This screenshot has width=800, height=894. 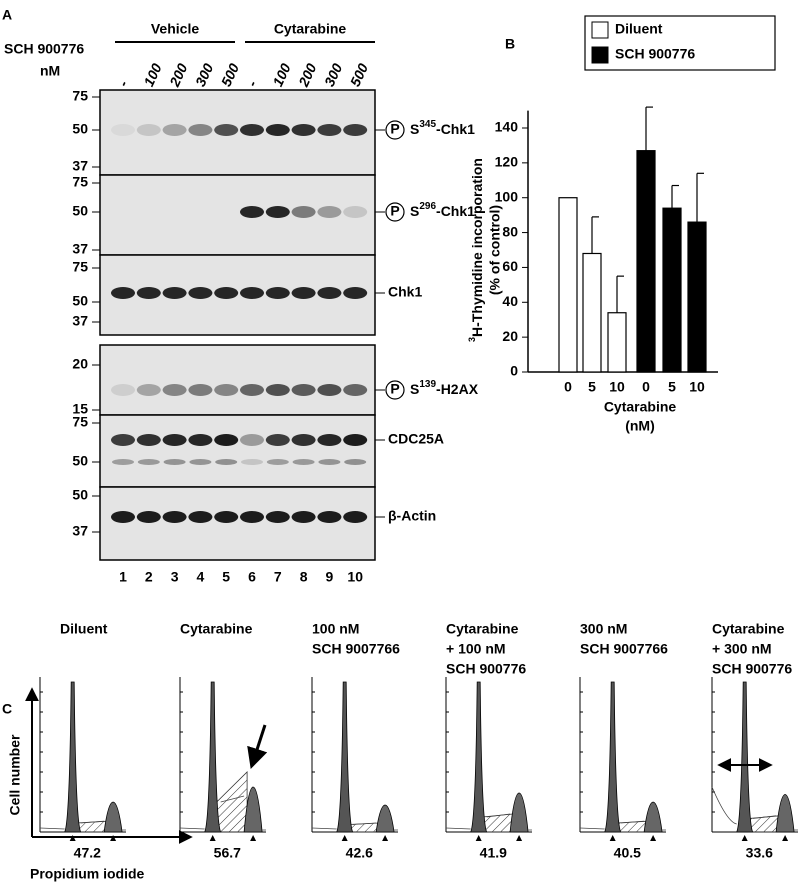 What do you see at coordinates (310, 29) in the screenshot?
I see `group-label: Cytarabine` at bounding box center [310, 29].